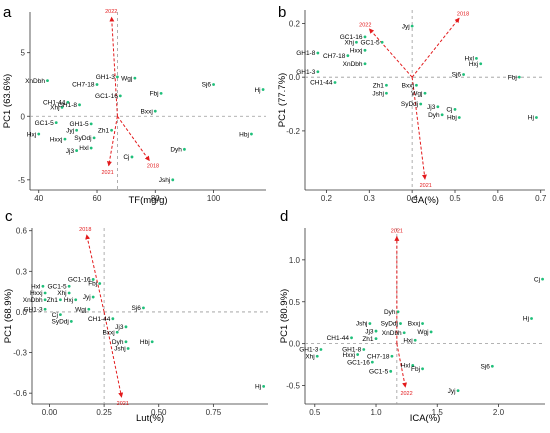  What do you see at coordinates (23, 116) in the screenshot?
I see `y-tick-label: 0` at bounding box center [23, 116].